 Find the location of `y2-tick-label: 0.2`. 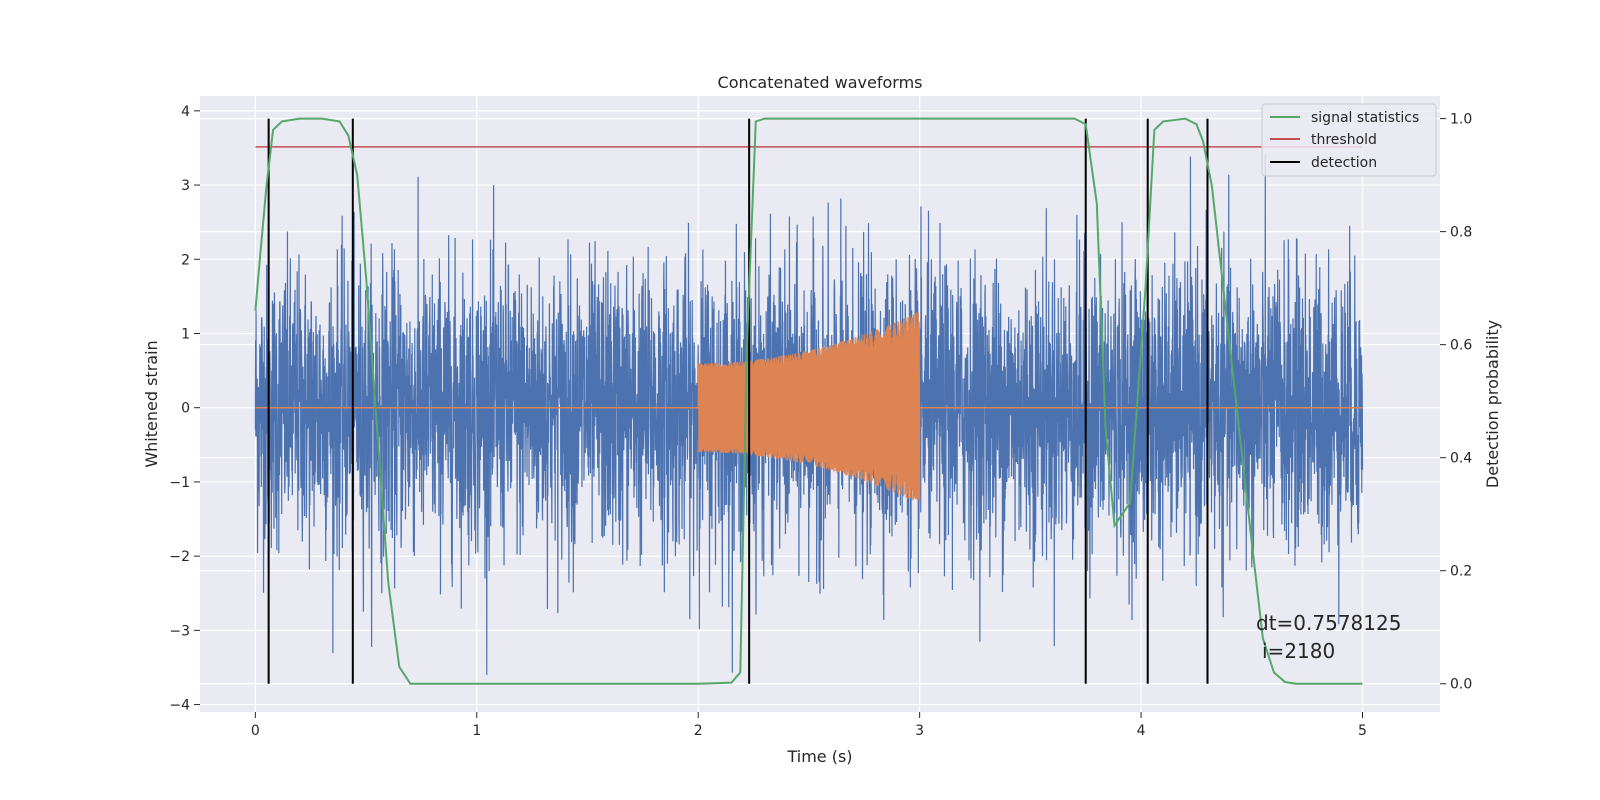

y2-tick-label: 0.2 is located at coordinates (1461, 572).